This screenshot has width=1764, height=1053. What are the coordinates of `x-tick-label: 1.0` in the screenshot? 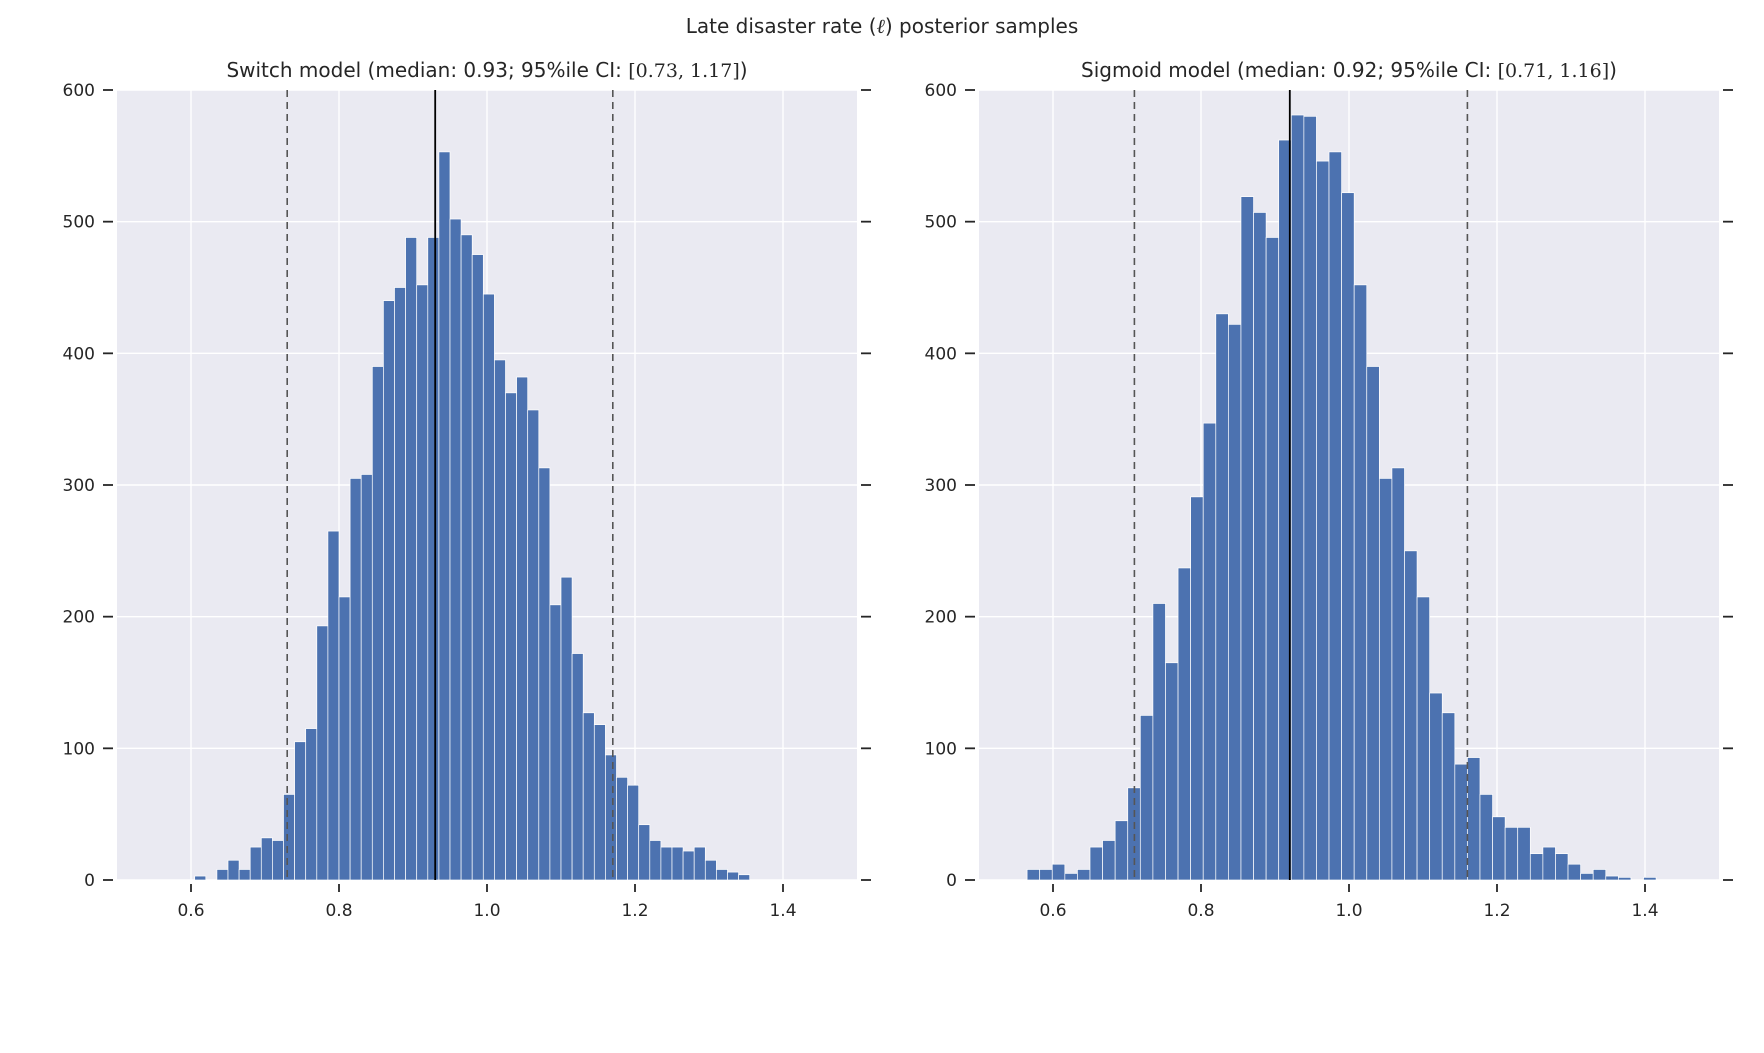 It's located at (1348, 911).